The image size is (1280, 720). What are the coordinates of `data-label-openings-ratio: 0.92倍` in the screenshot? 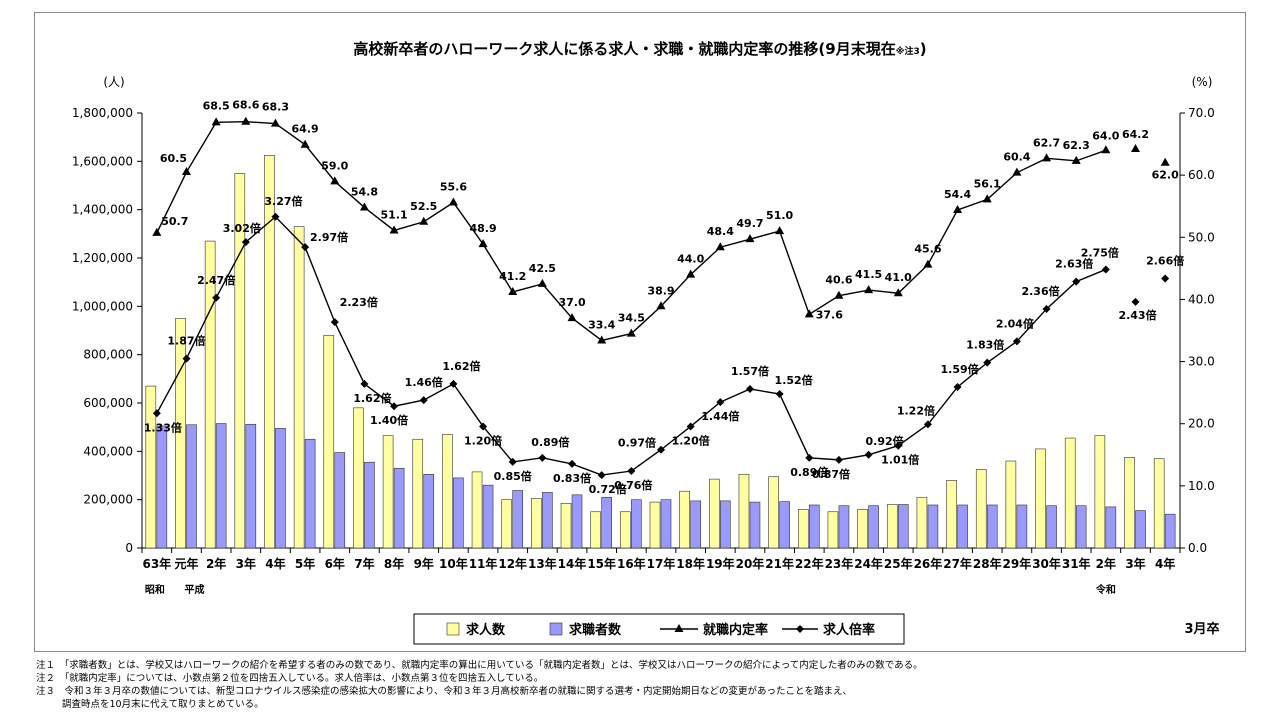 It's located at (885, 441).